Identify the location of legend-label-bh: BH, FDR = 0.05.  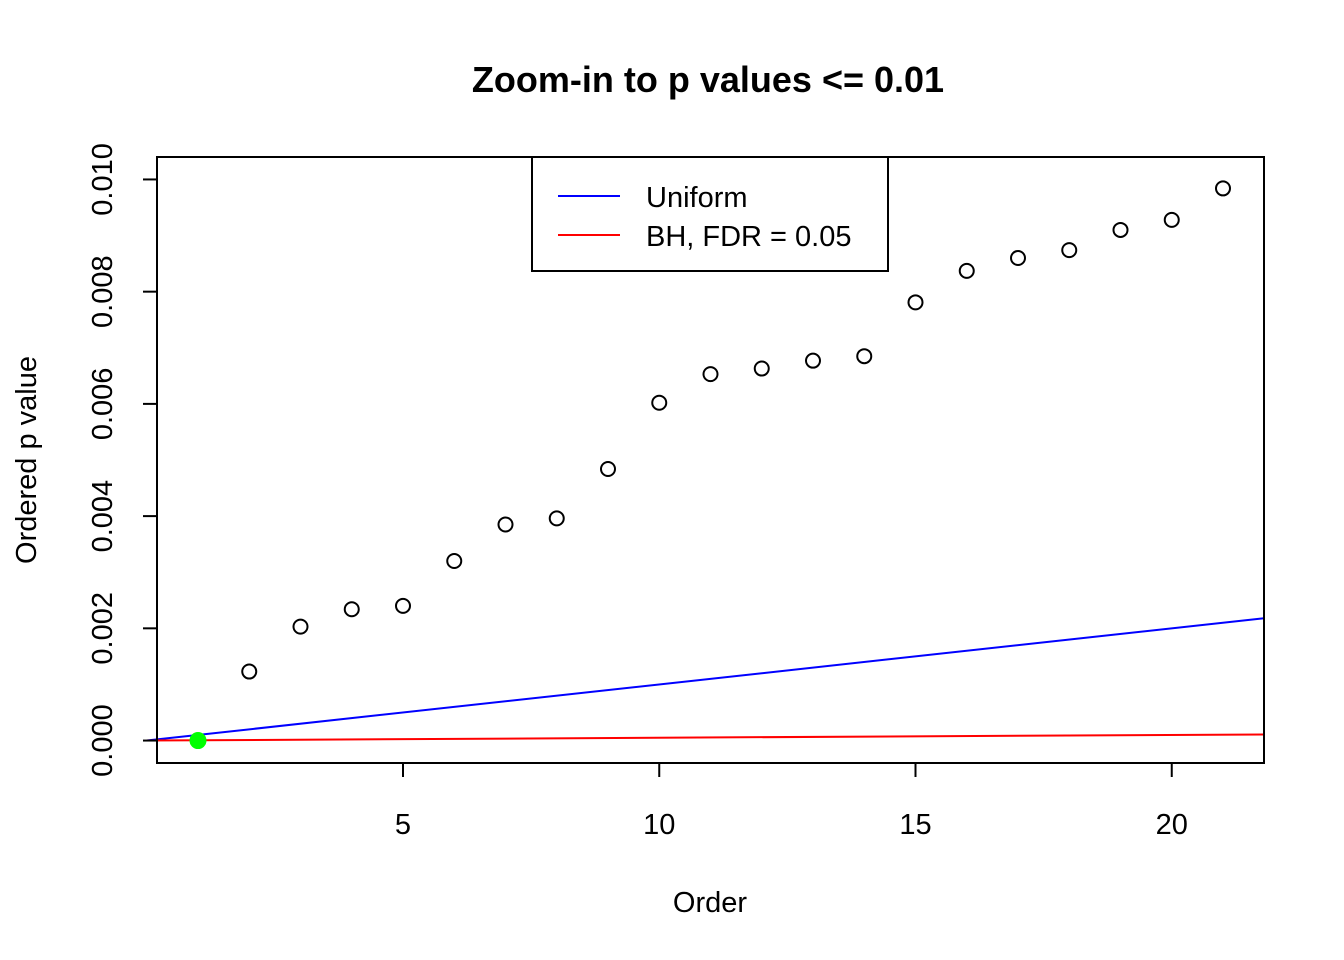
(749, 237).